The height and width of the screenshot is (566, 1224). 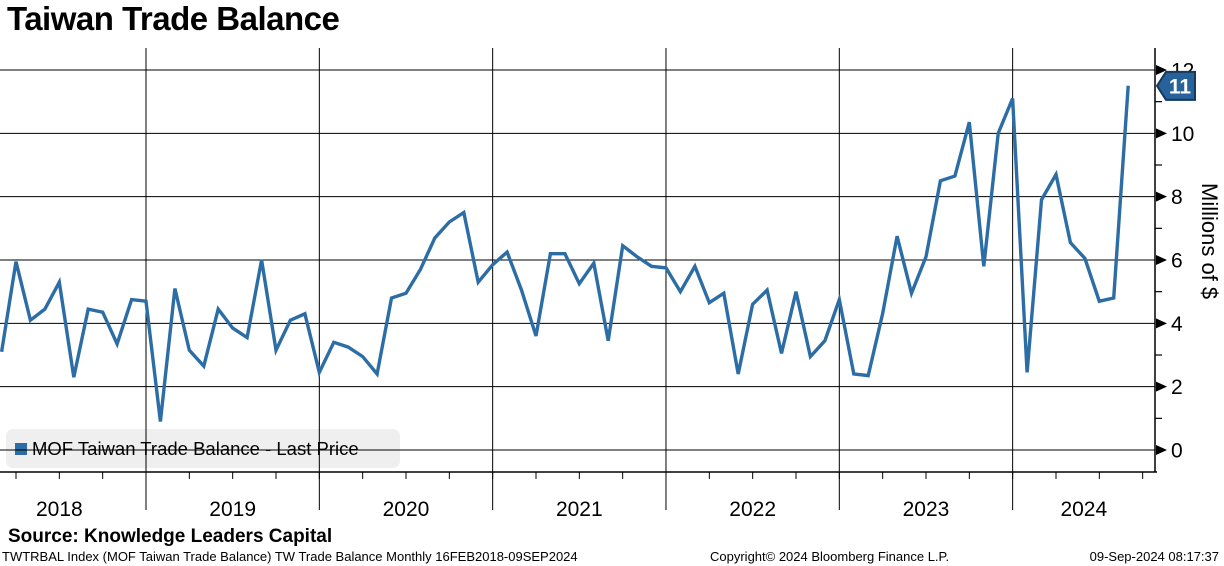 I want to click on year-label: 2024, so click(x=1083, y=509).